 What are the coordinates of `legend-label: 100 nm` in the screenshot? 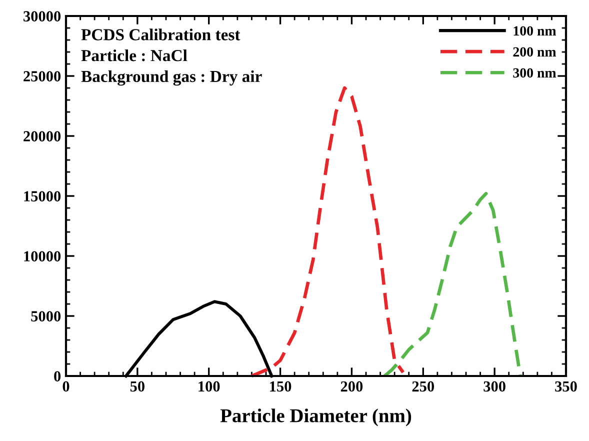 It's located at (535, 31).